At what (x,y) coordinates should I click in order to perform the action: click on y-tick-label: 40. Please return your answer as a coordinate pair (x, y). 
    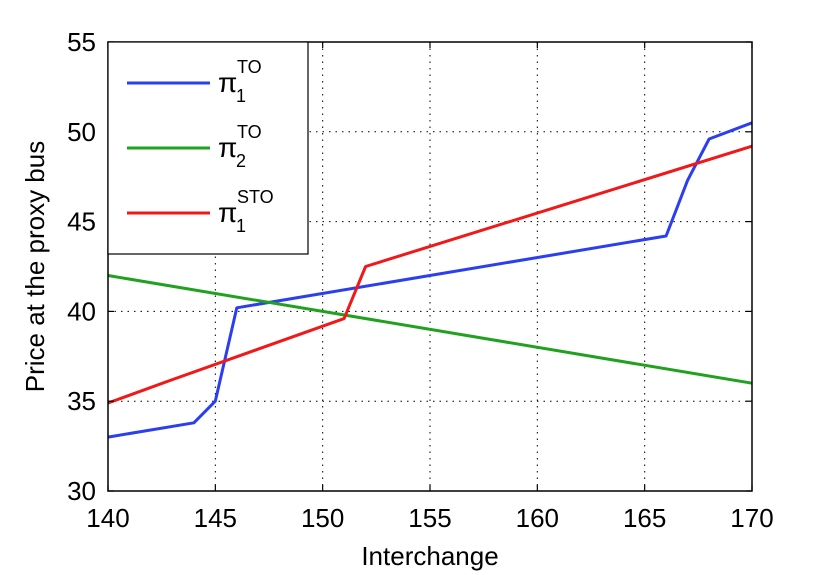
    Looking at the image, I should click on (81, 311).